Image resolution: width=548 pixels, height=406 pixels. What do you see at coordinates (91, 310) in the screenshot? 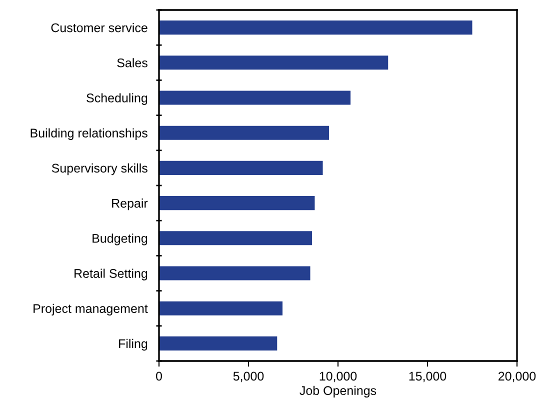
I see `y-tick-label: Project management` at bounding box center [91, 310].